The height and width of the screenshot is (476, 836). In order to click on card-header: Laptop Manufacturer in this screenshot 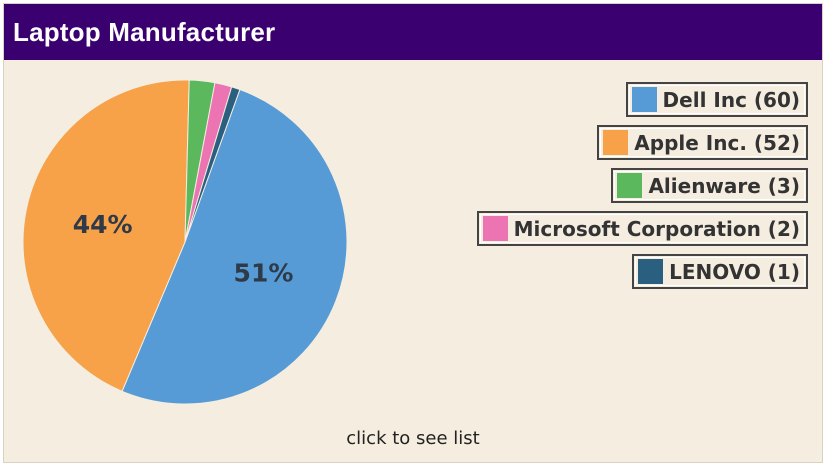, I will do `click(413, 32)`.